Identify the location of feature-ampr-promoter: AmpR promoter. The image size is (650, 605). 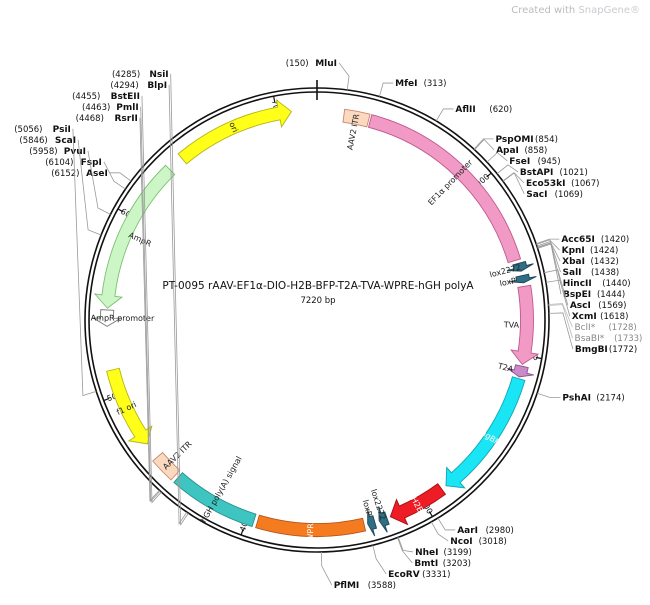
(123, 318).